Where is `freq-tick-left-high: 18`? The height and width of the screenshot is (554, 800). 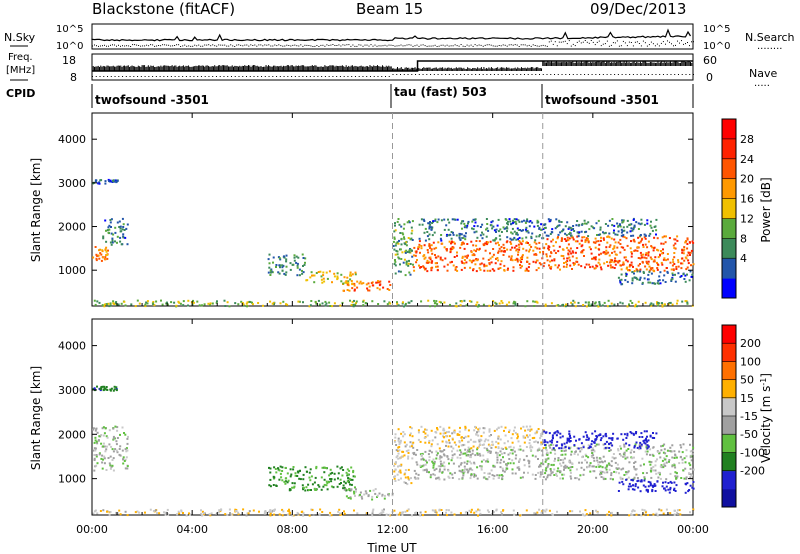
freq-tick-left-high: 18 is located at coordinates (69, 60).